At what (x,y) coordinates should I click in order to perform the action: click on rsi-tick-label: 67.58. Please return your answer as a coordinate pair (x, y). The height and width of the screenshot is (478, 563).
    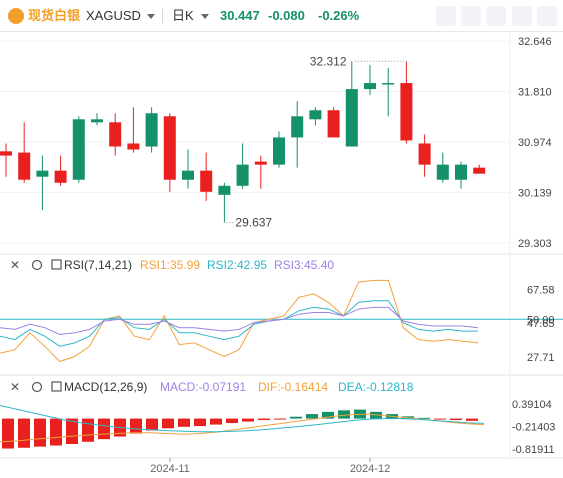
    Looking at the image, I should click on (541, 291).